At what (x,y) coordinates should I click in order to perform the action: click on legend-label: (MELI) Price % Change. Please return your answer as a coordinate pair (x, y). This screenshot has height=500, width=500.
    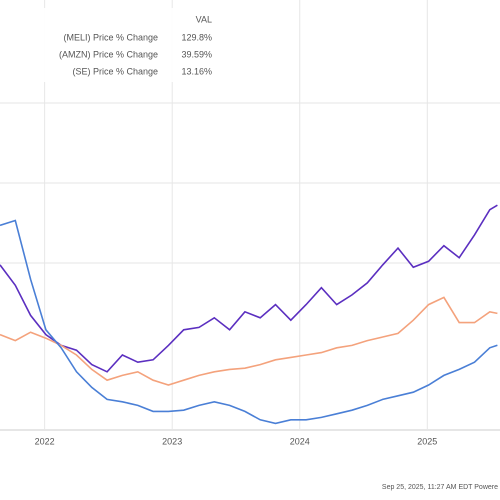
    Looking at the image, I should click on (110, 37).